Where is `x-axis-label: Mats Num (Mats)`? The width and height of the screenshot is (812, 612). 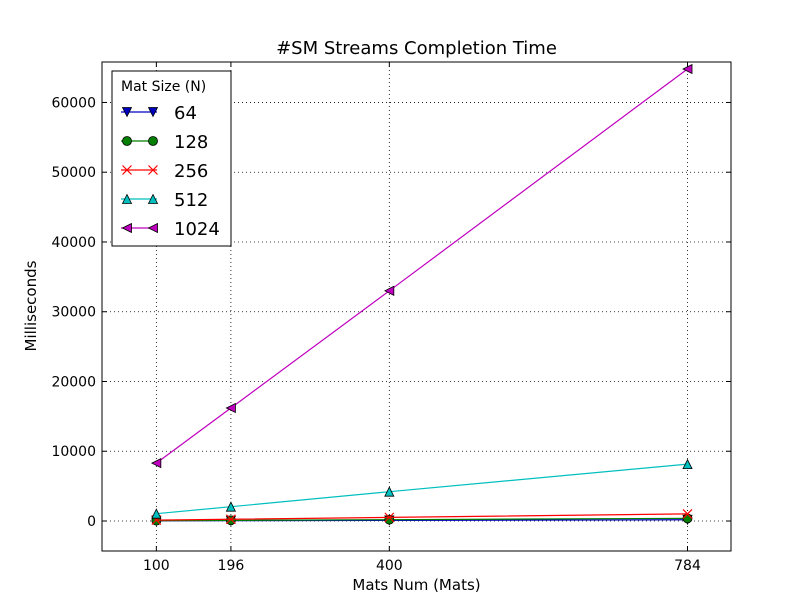 x-axis-label: Mats Num (Mats) is located at coordinates (416, 585).